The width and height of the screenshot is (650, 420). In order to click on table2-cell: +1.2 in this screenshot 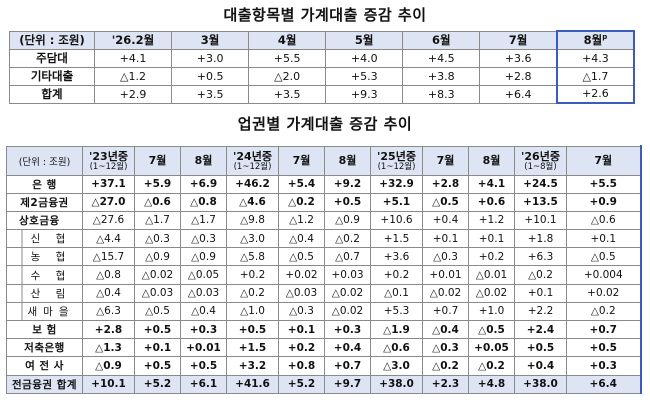, I will do `click(491, 220)`.